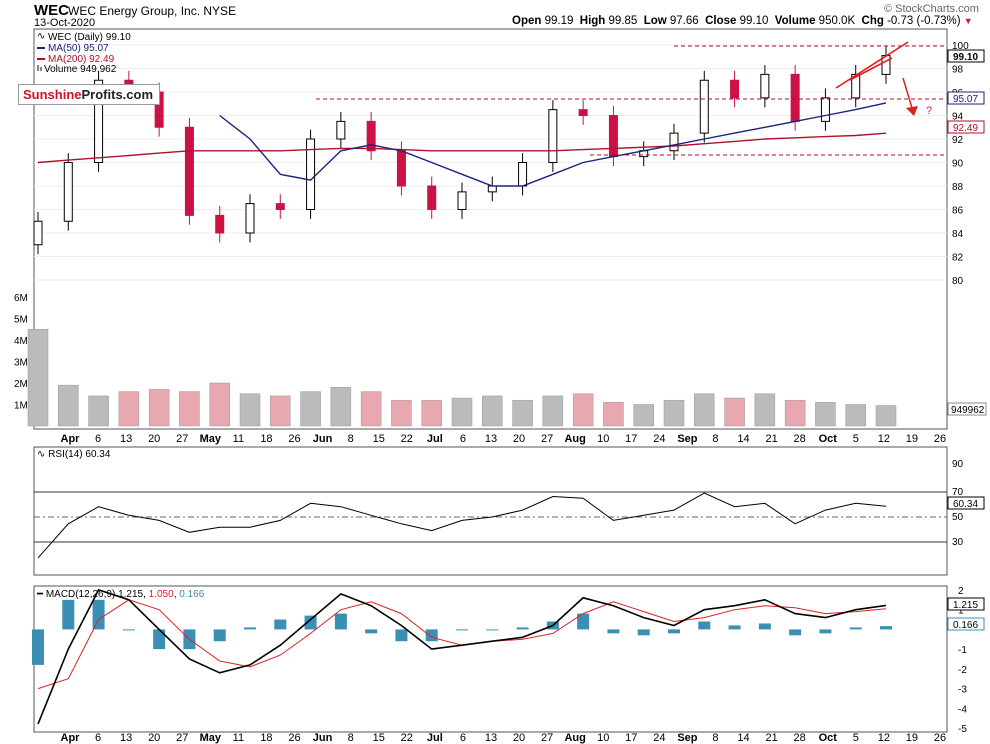 This screenshot has width=990, height=744. What do you see at coordinates (65, 23) in the screenshot?
I see `quote-date: 13-Oct-2020` at bounding box center [65, 23].